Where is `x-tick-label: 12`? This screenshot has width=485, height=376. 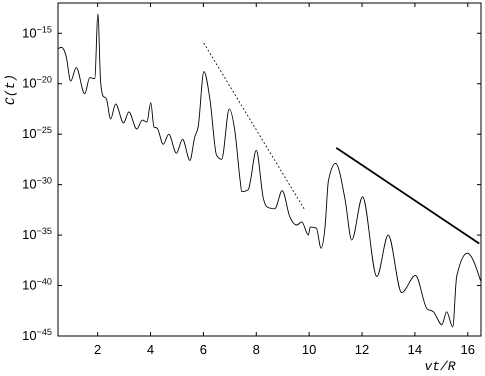 x-tick-label: 12 is located at coordinates (362, 349).